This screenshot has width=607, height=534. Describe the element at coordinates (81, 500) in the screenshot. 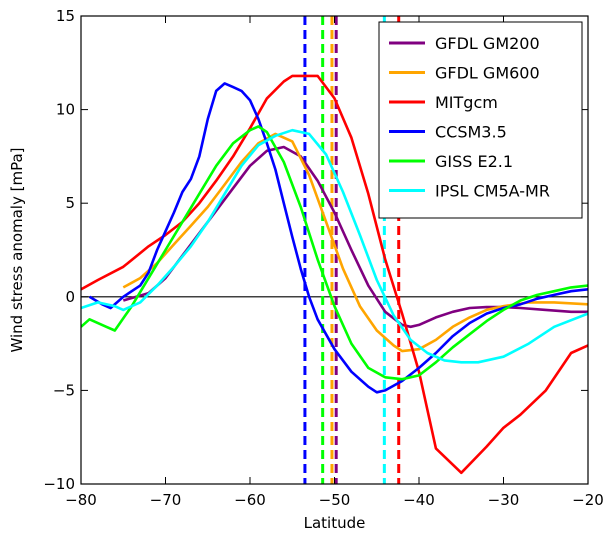

I see `x-tick-label: −80` at that location.